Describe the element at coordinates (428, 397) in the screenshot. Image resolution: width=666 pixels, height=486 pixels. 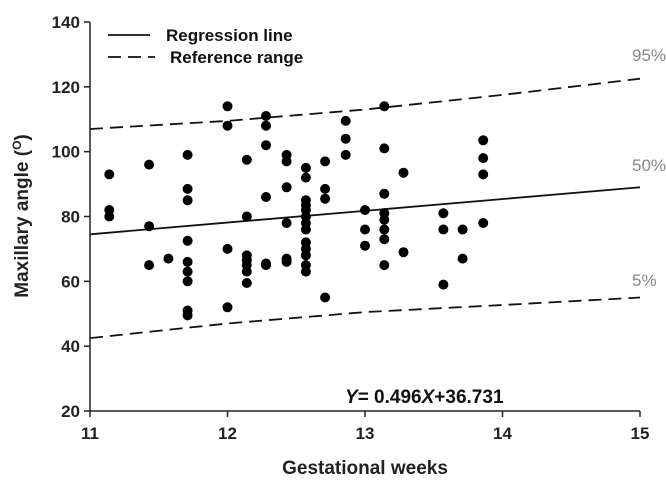
I see `equation-x: X` at that location.